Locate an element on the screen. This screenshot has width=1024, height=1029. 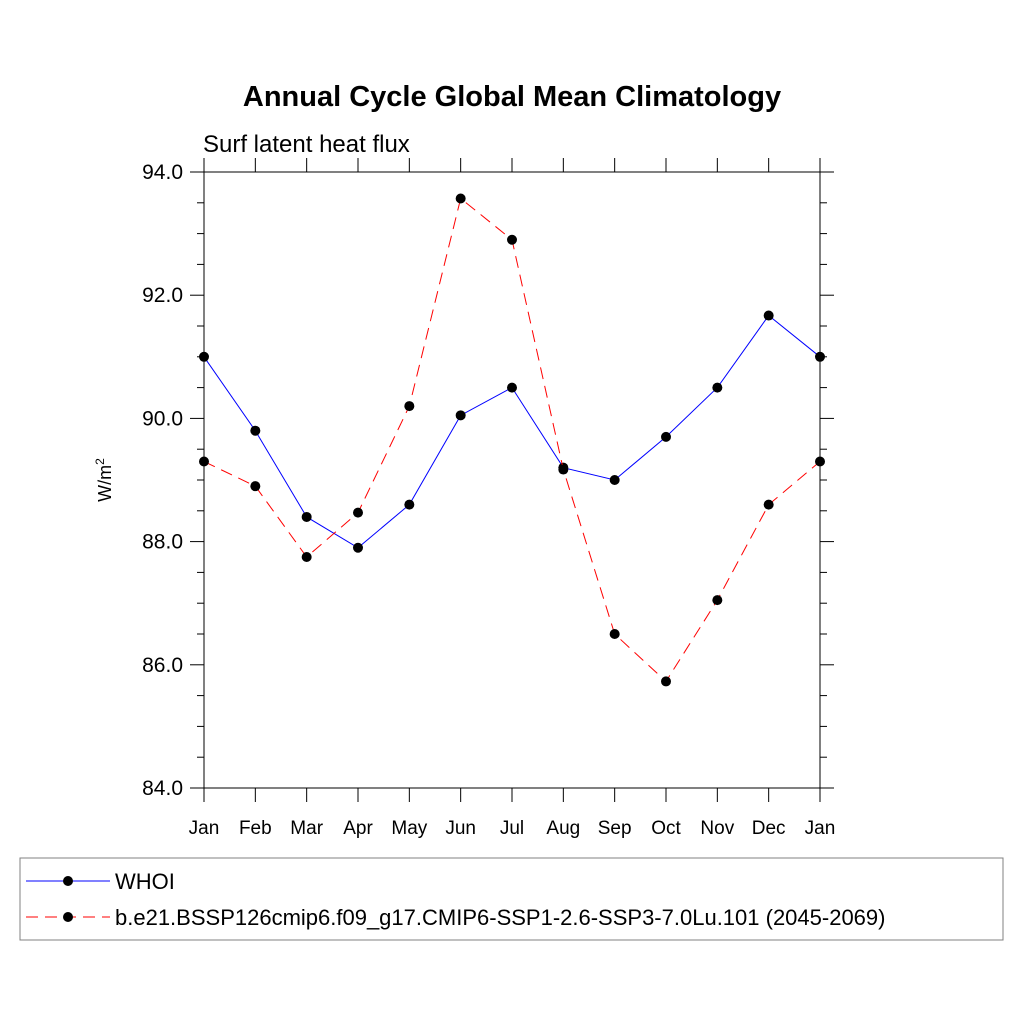
legend-box is located at coordinates (511, 899).